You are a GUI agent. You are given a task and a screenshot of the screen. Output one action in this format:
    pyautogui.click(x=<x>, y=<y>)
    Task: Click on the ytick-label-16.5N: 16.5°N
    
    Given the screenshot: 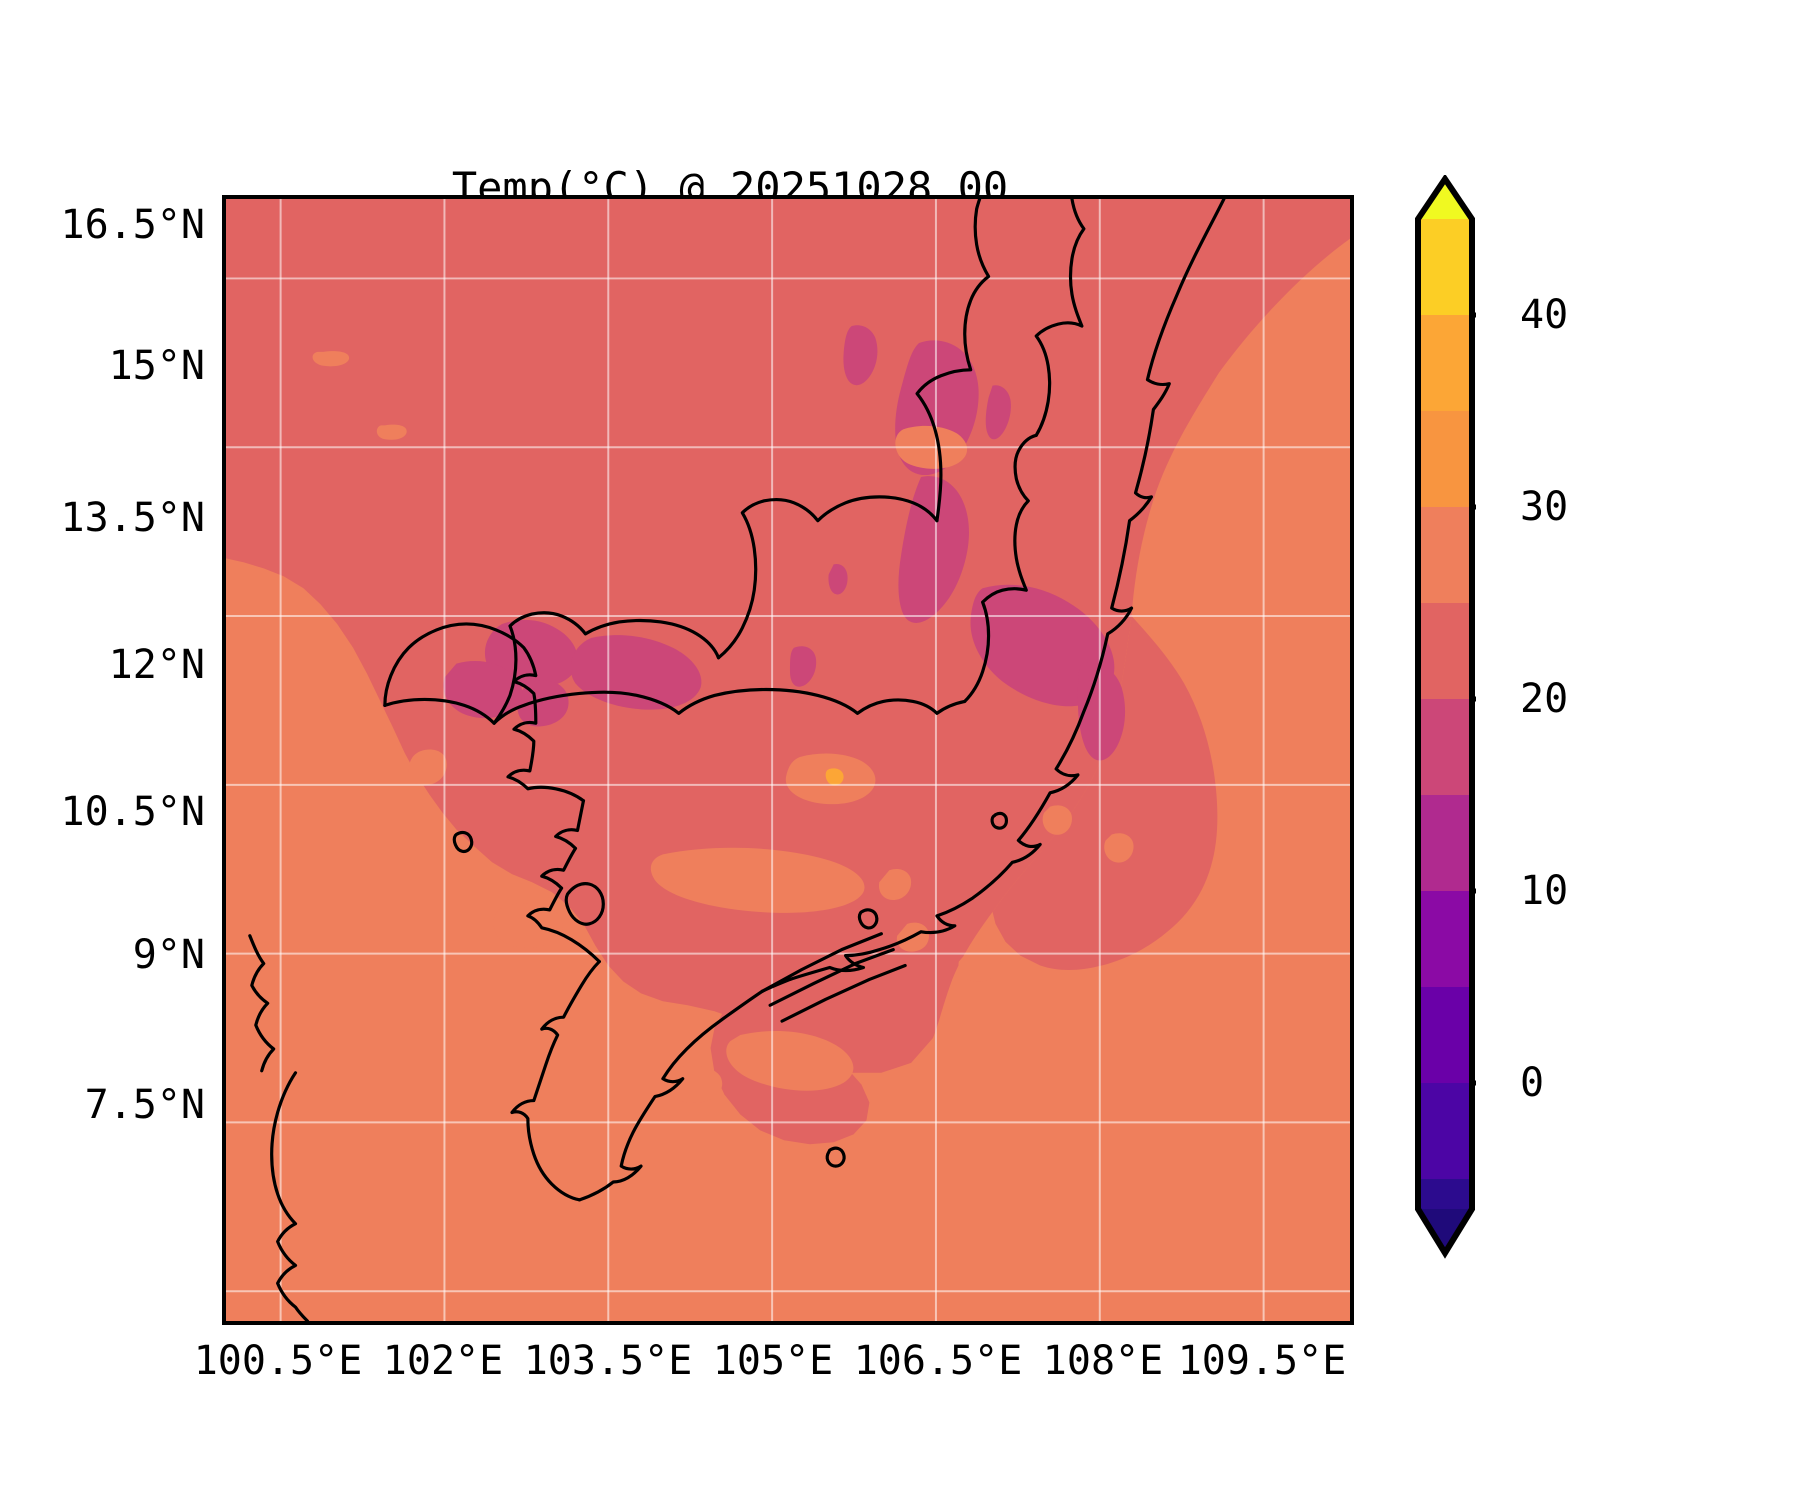 What is the action you would take?
    pyautogui.click(x=133, y=225)
    